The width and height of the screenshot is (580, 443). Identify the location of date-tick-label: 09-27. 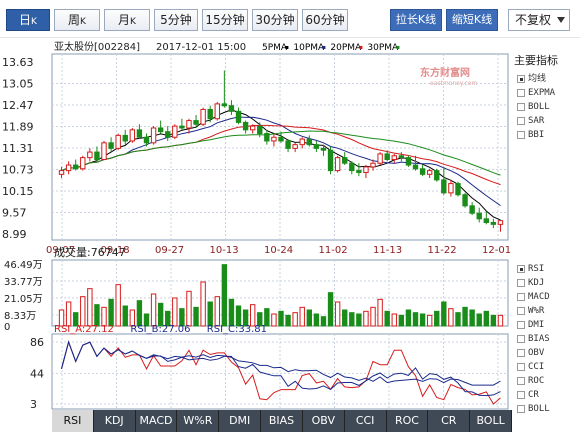
(169, 250).